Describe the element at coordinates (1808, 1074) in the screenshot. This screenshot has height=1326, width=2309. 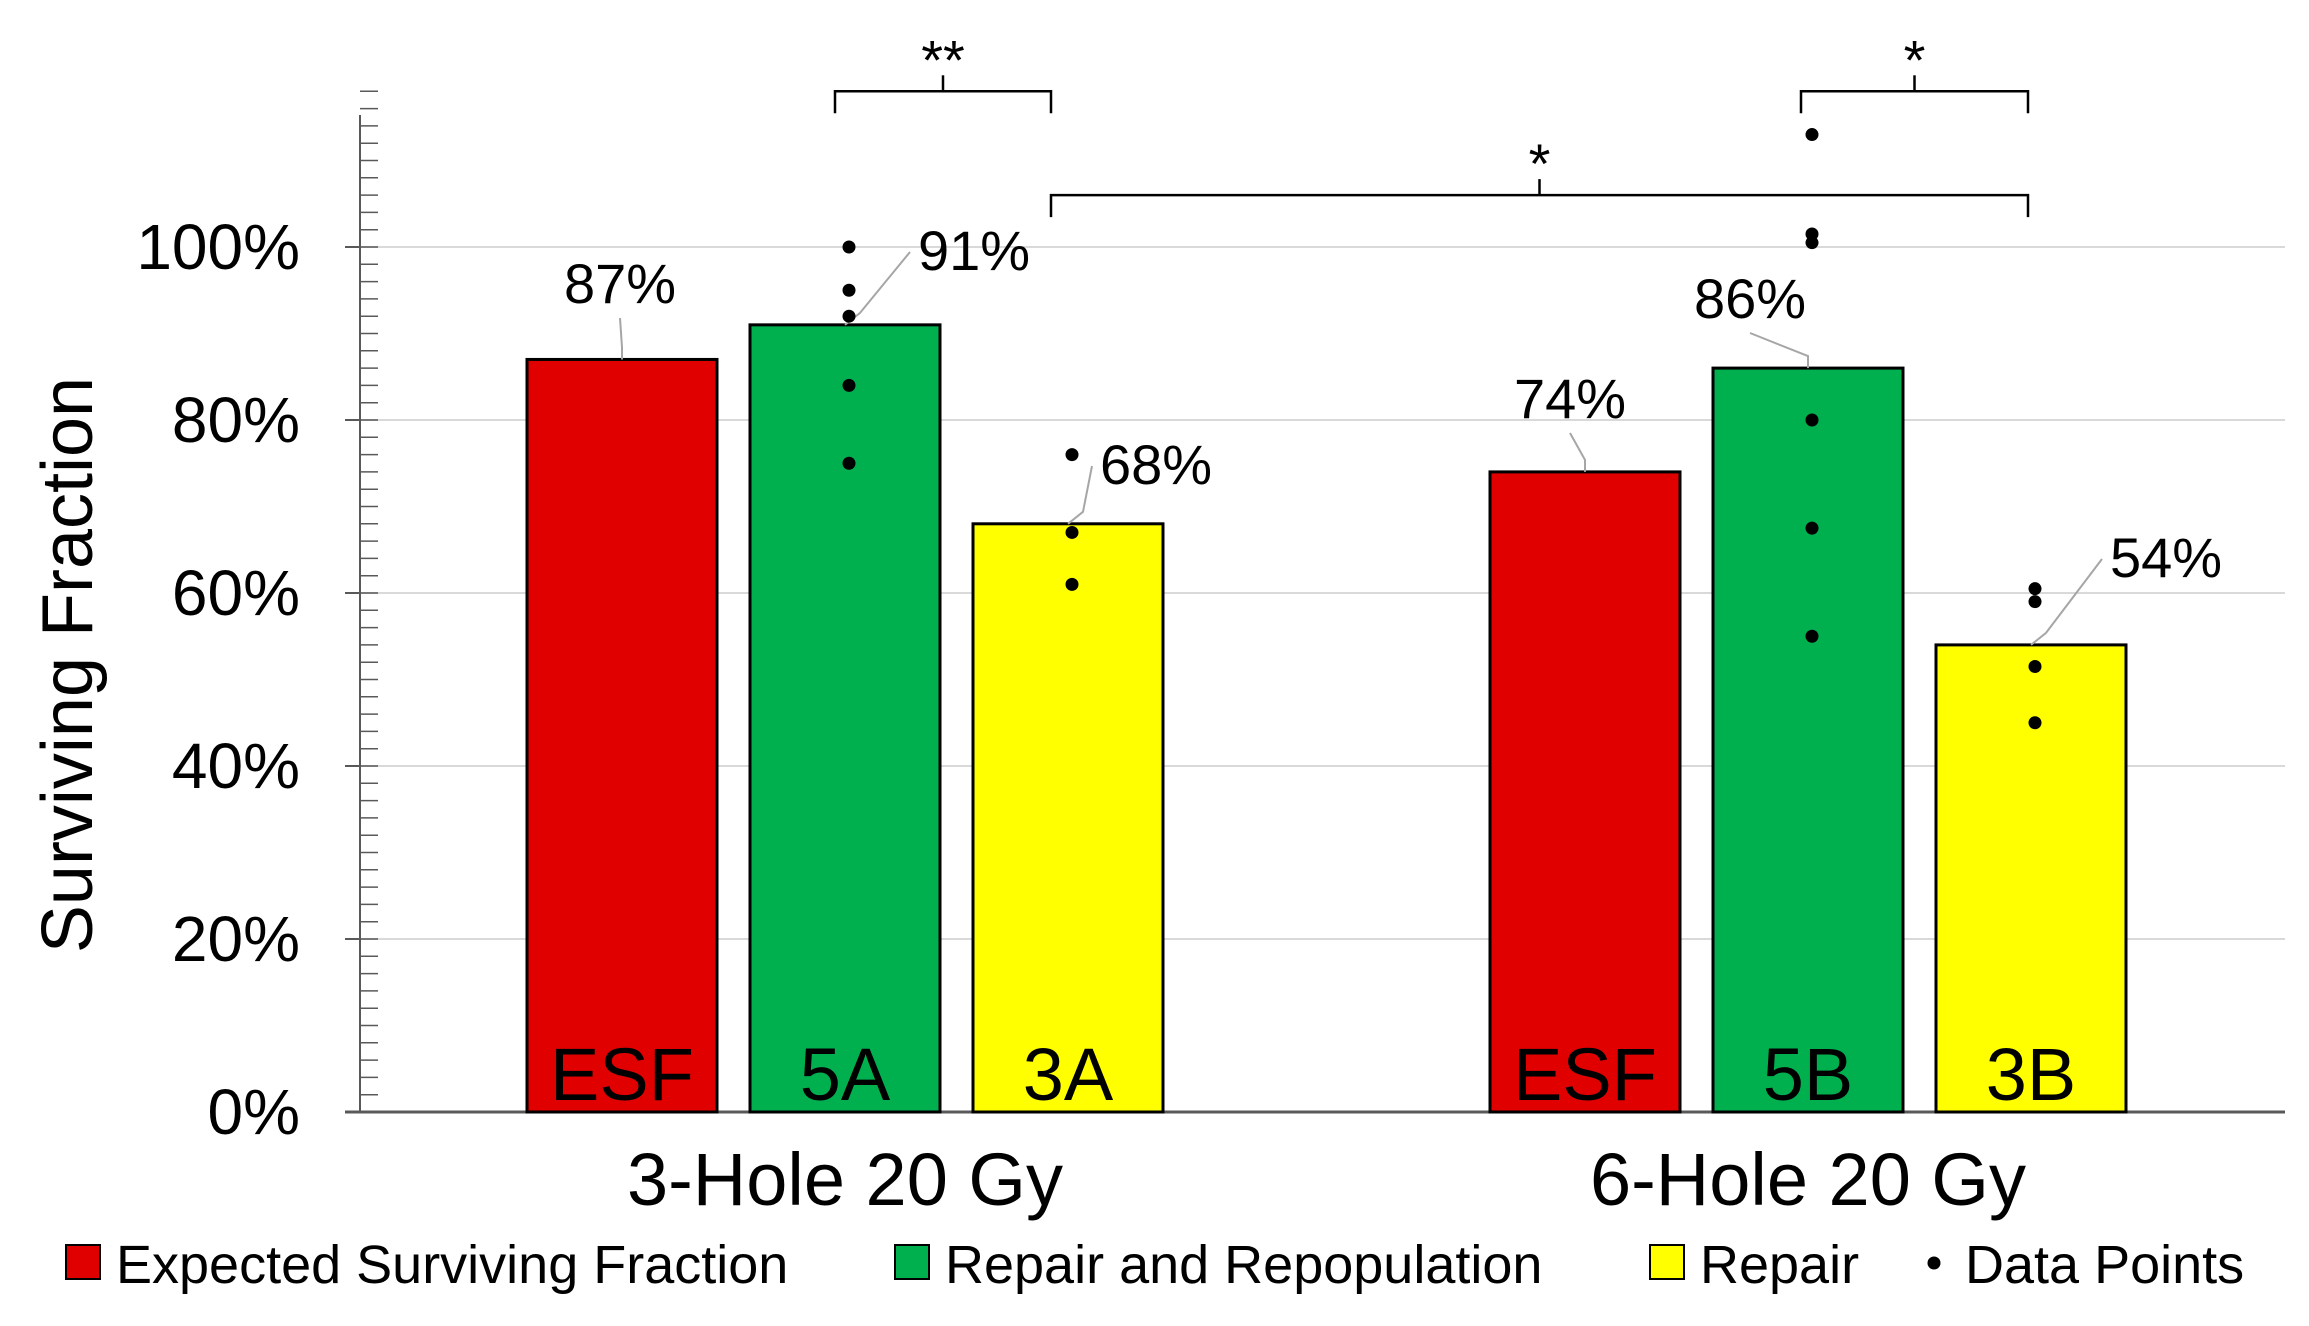
I see `bar-label: 5B` at that location.